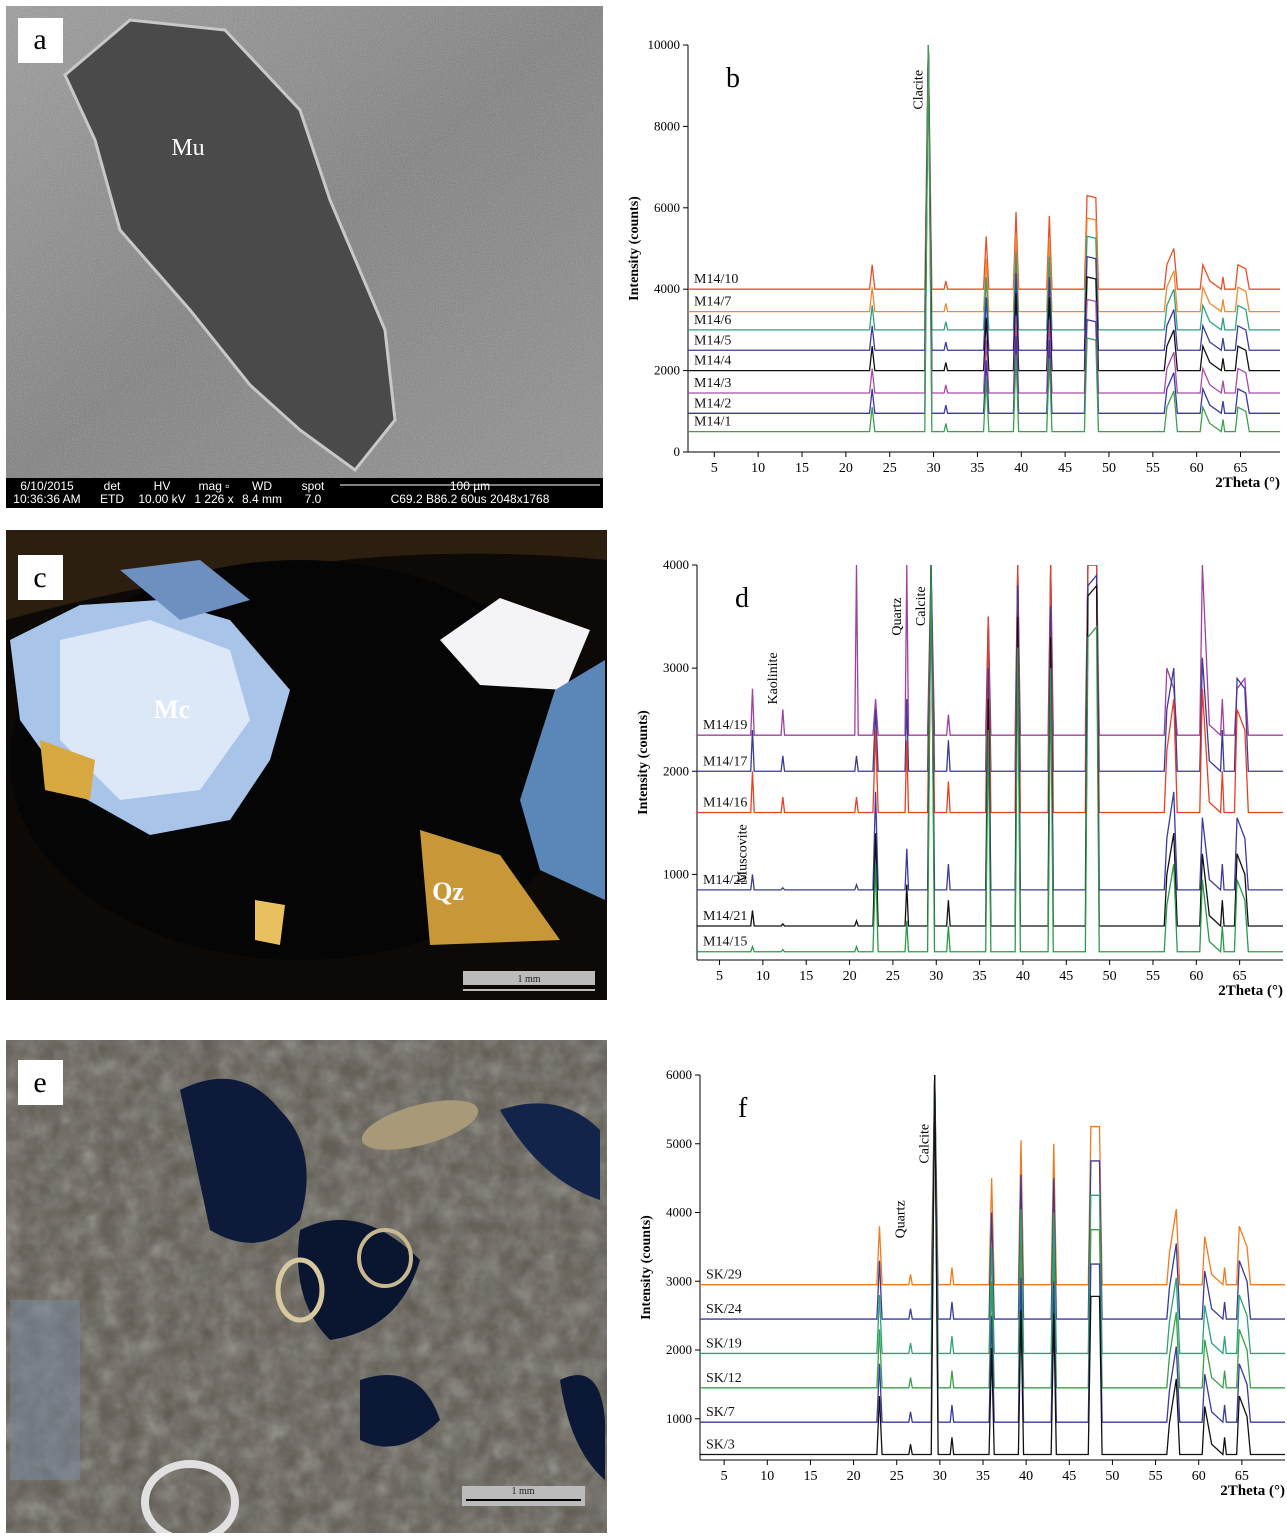  Describe the element at coordinates (162, 486) in the screenshot. I see `info-text: HV` at that location.